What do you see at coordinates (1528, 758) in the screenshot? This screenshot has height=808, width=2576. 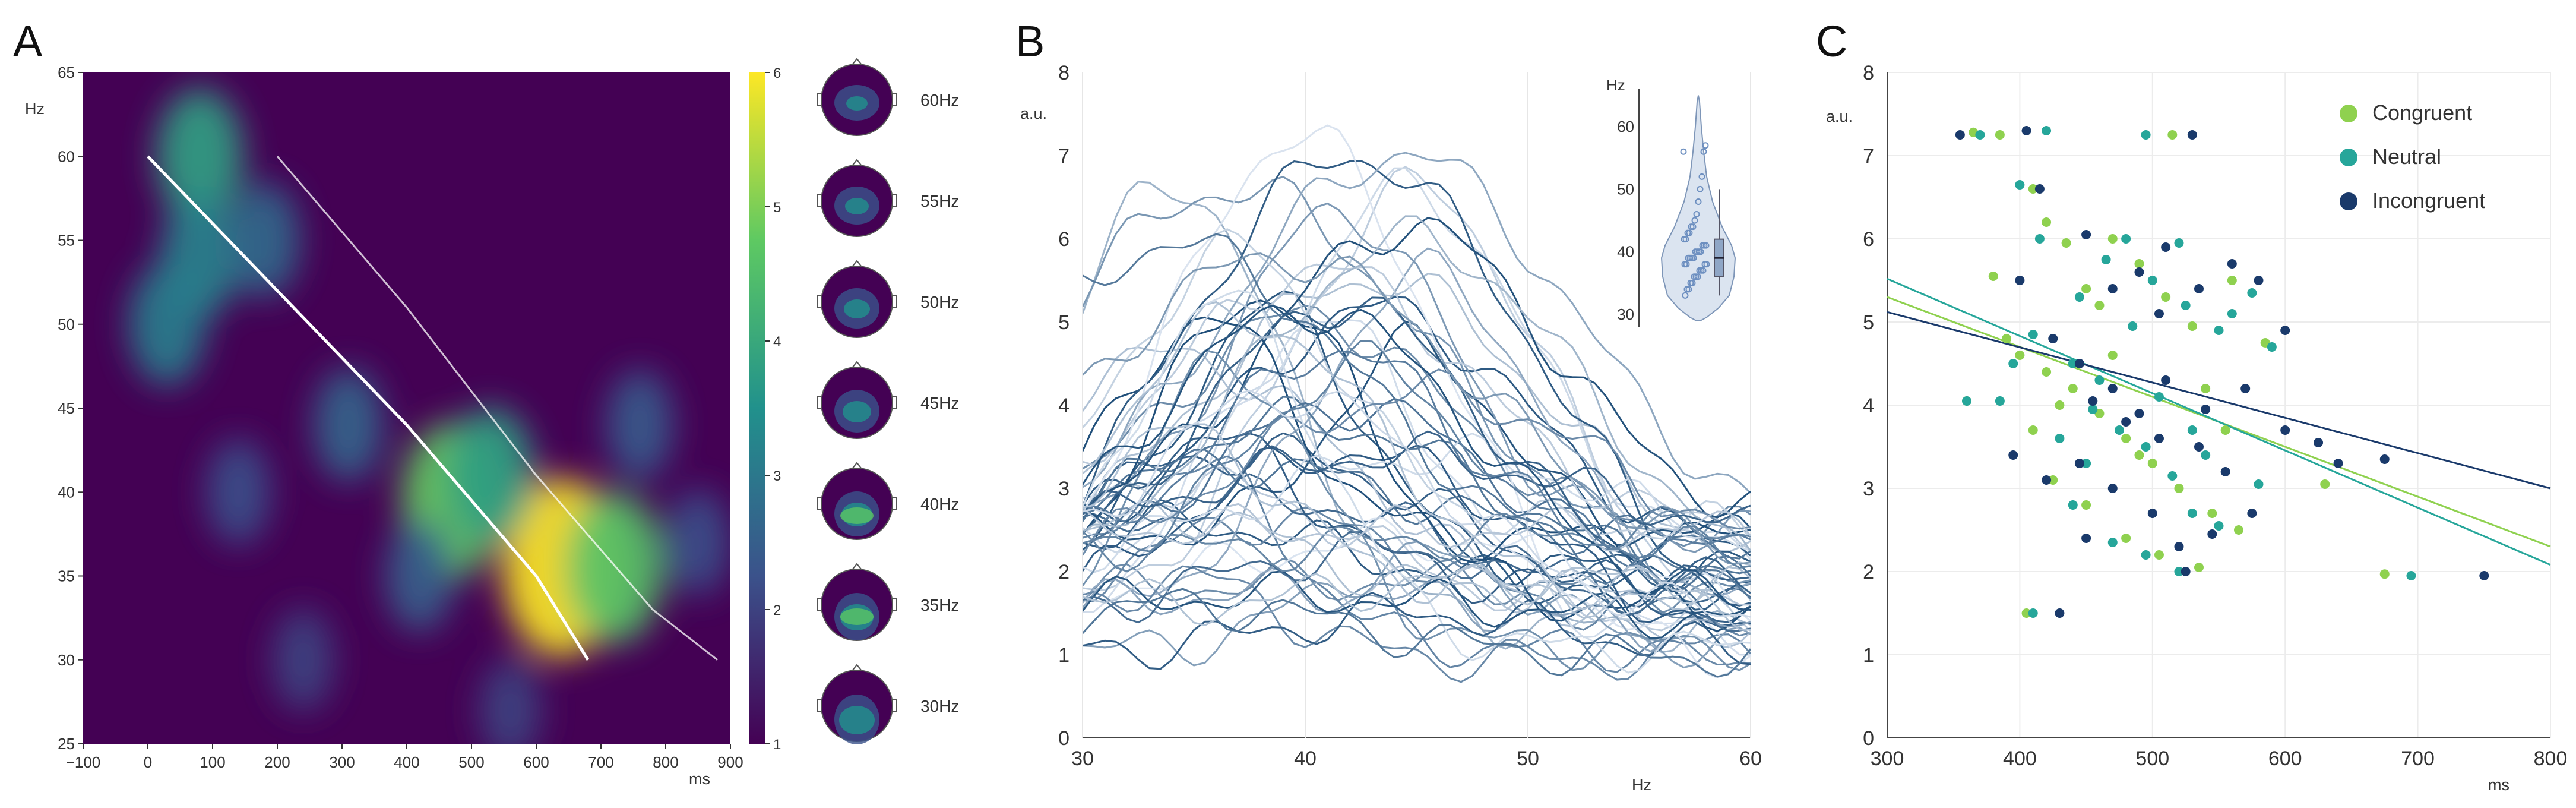 I see `x-tick-label: 50` at bounding box center [1528, 758].